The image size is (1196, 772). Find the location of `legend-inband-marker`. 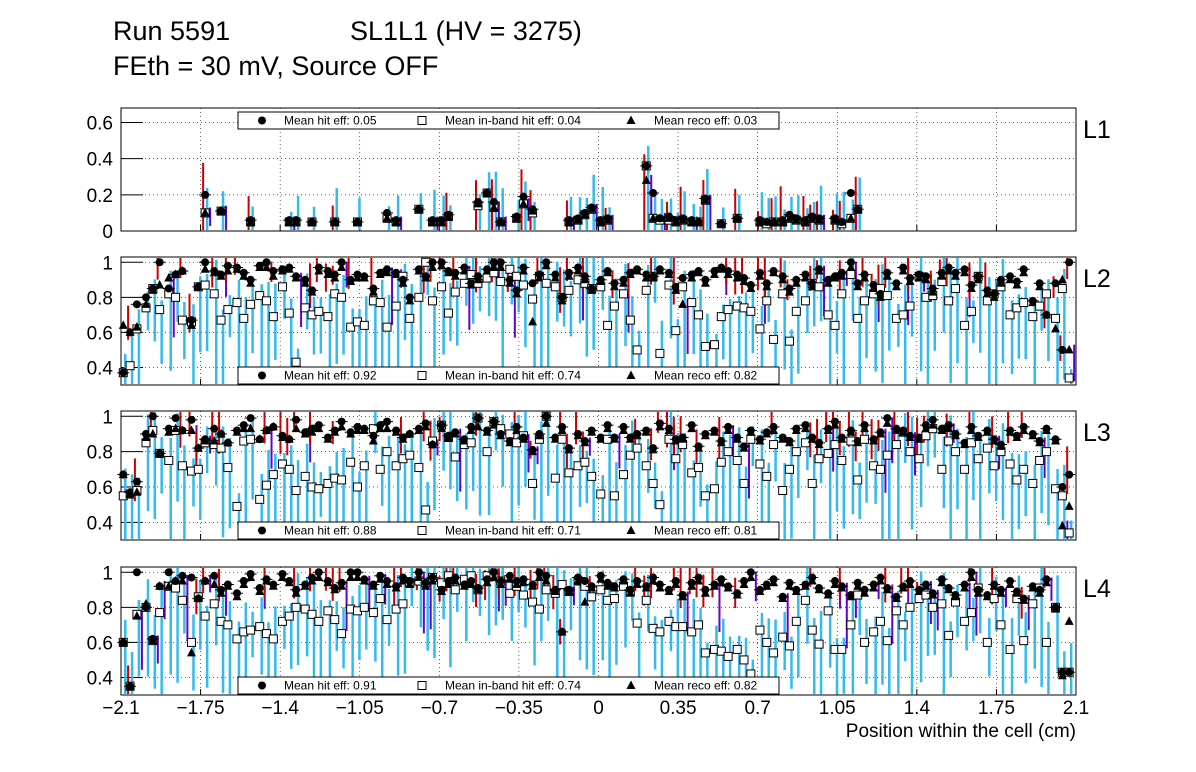

legend-inband-marker is located at coordinates (422, 685).